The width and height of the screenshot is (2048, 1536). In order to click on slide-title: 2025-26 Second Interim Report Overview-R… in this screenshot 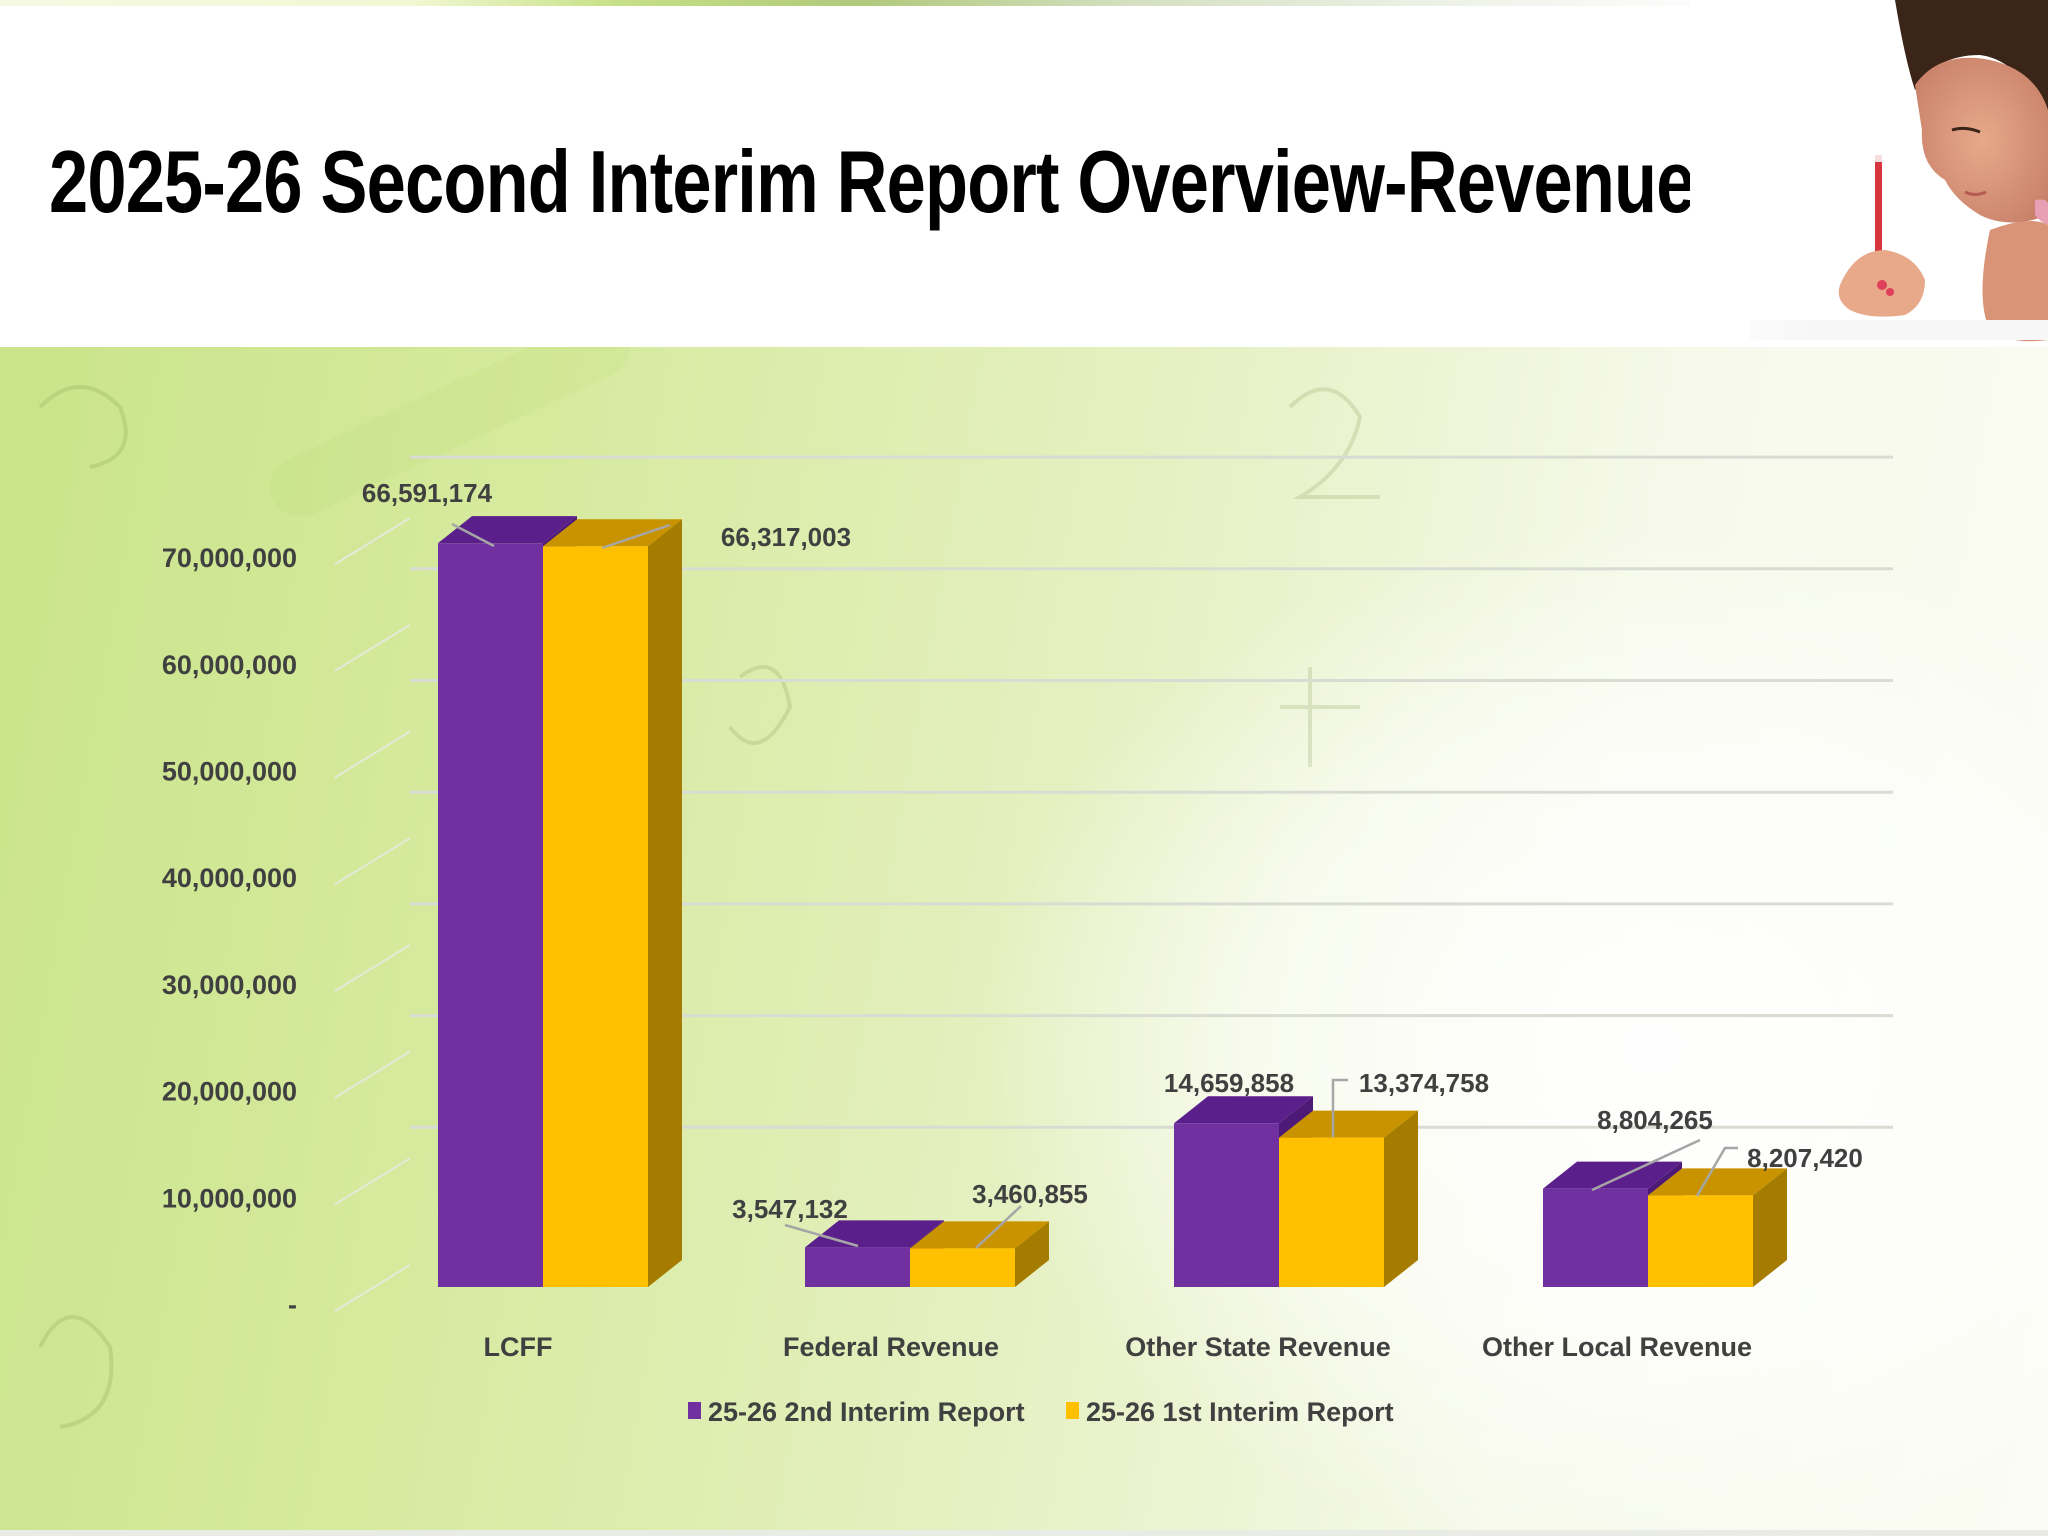, I will do `click(872, 181)`.